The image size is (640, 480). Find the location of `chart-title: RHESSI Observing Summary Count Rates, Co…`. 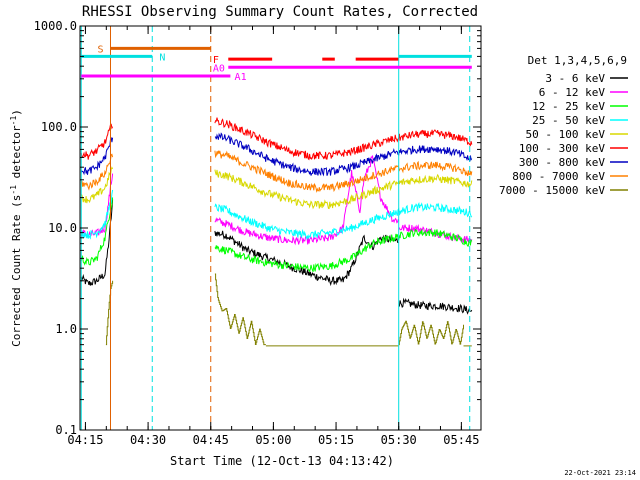

chart-title: RHESSI Observing Summary Count Rates, Co… is located at coordinates (280, 12).